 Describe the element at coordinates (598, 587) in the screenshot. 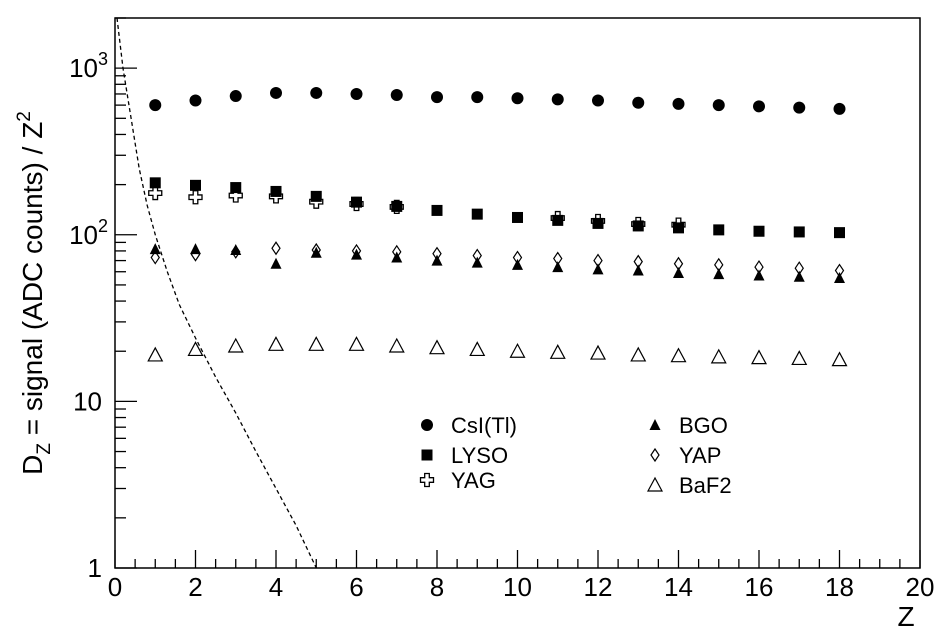

I see `x-tick-label: 12` at that location.